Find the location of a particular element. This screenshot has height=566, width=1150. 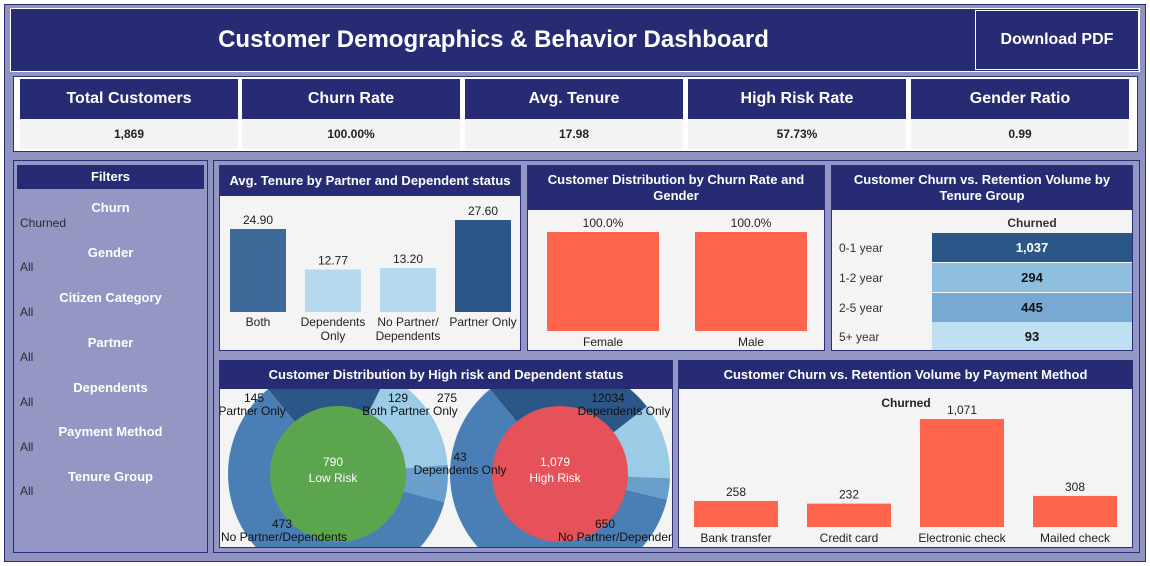

kpi-churn-rate: Churn Rate 100.00% is located at coordinates (351, 114).